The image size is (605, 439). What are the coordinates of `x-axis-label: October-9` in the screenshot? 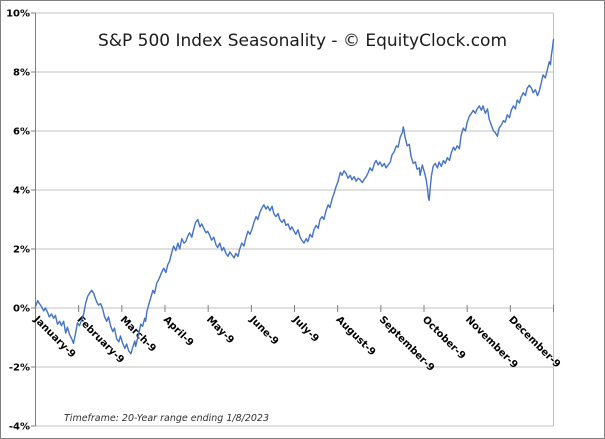 It's located at (443, 337).